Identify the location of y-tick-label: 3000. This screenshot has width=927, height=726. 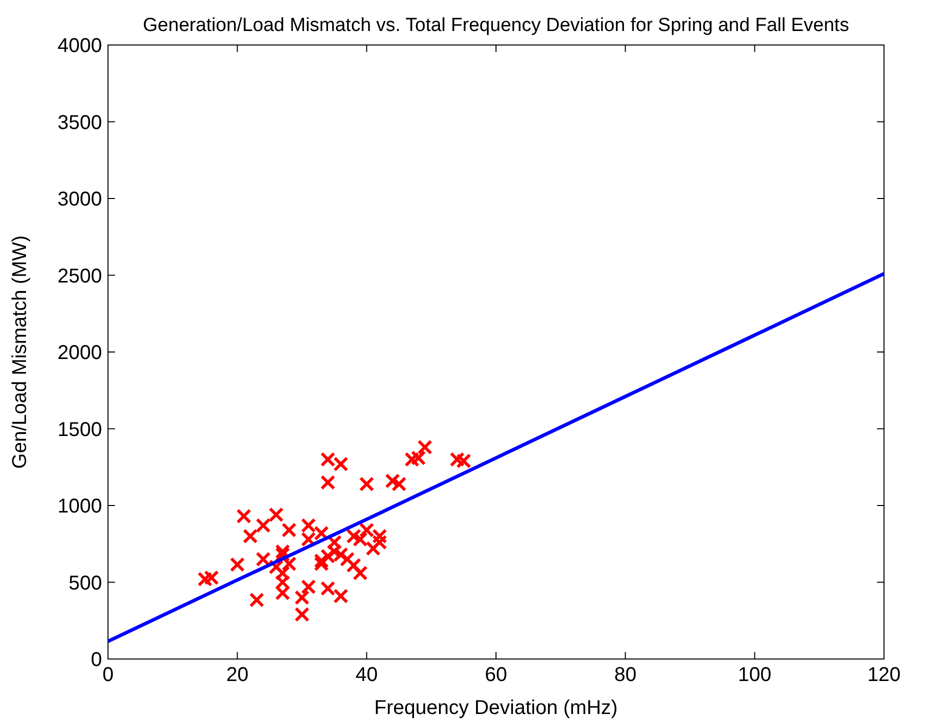
(80, 199).